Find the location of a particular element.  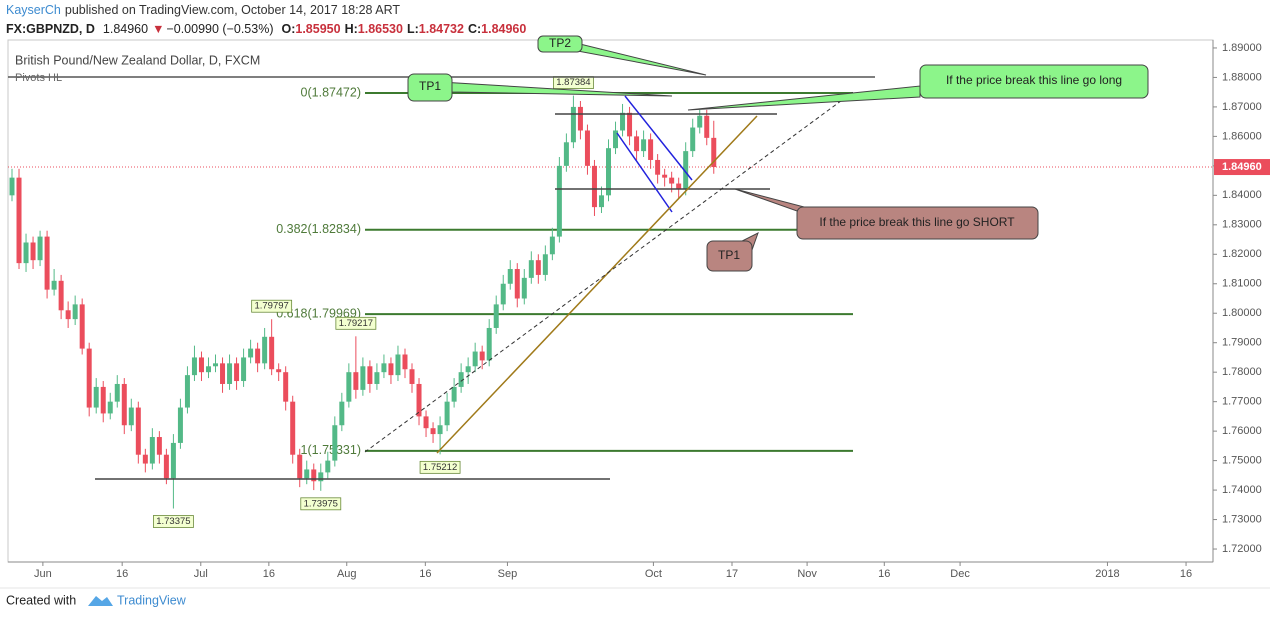

chart-subtitle: Pivots HL is located at coordinates (38, 78).